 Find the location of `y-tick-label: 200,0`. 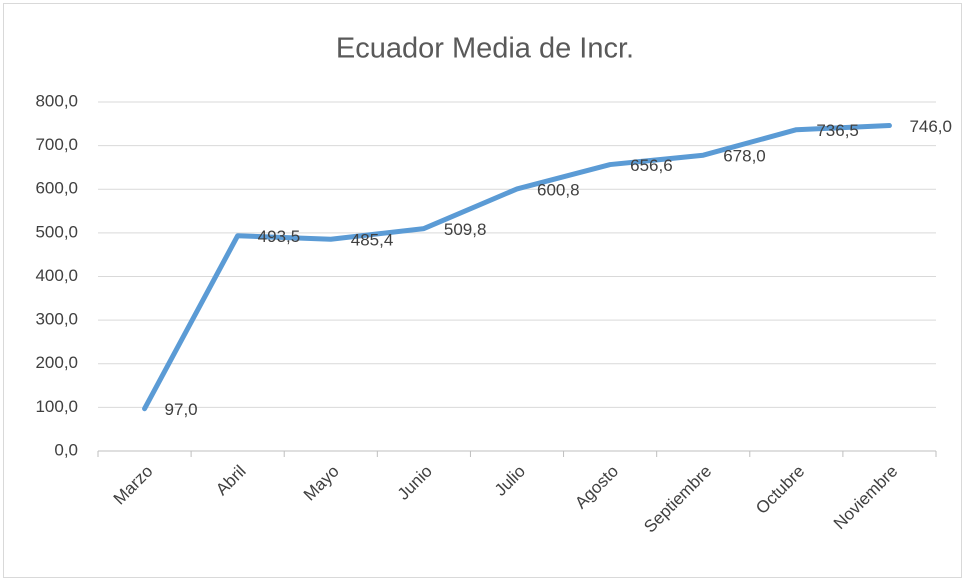

y-tick-label: 200,0 is located at coordinates (56, 362).